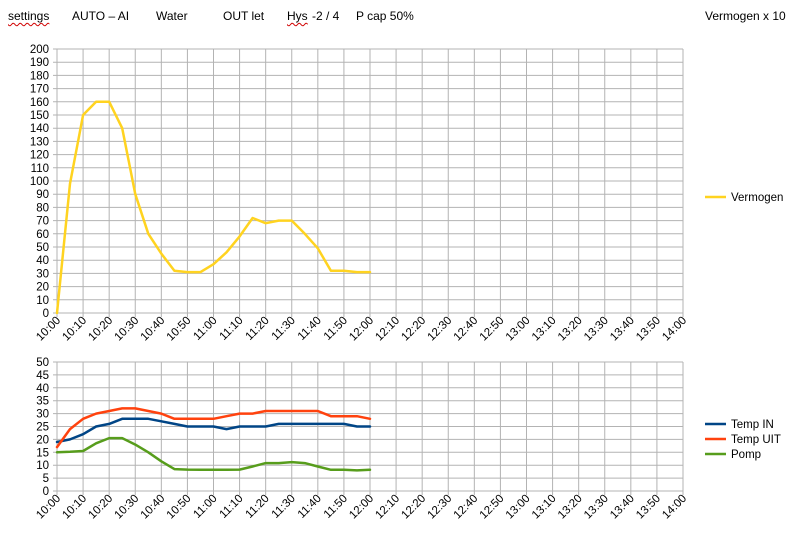  Describe the element at coordinates (326, 16) in the screenshot. I see `hys-value: -2 / 4` at that location.